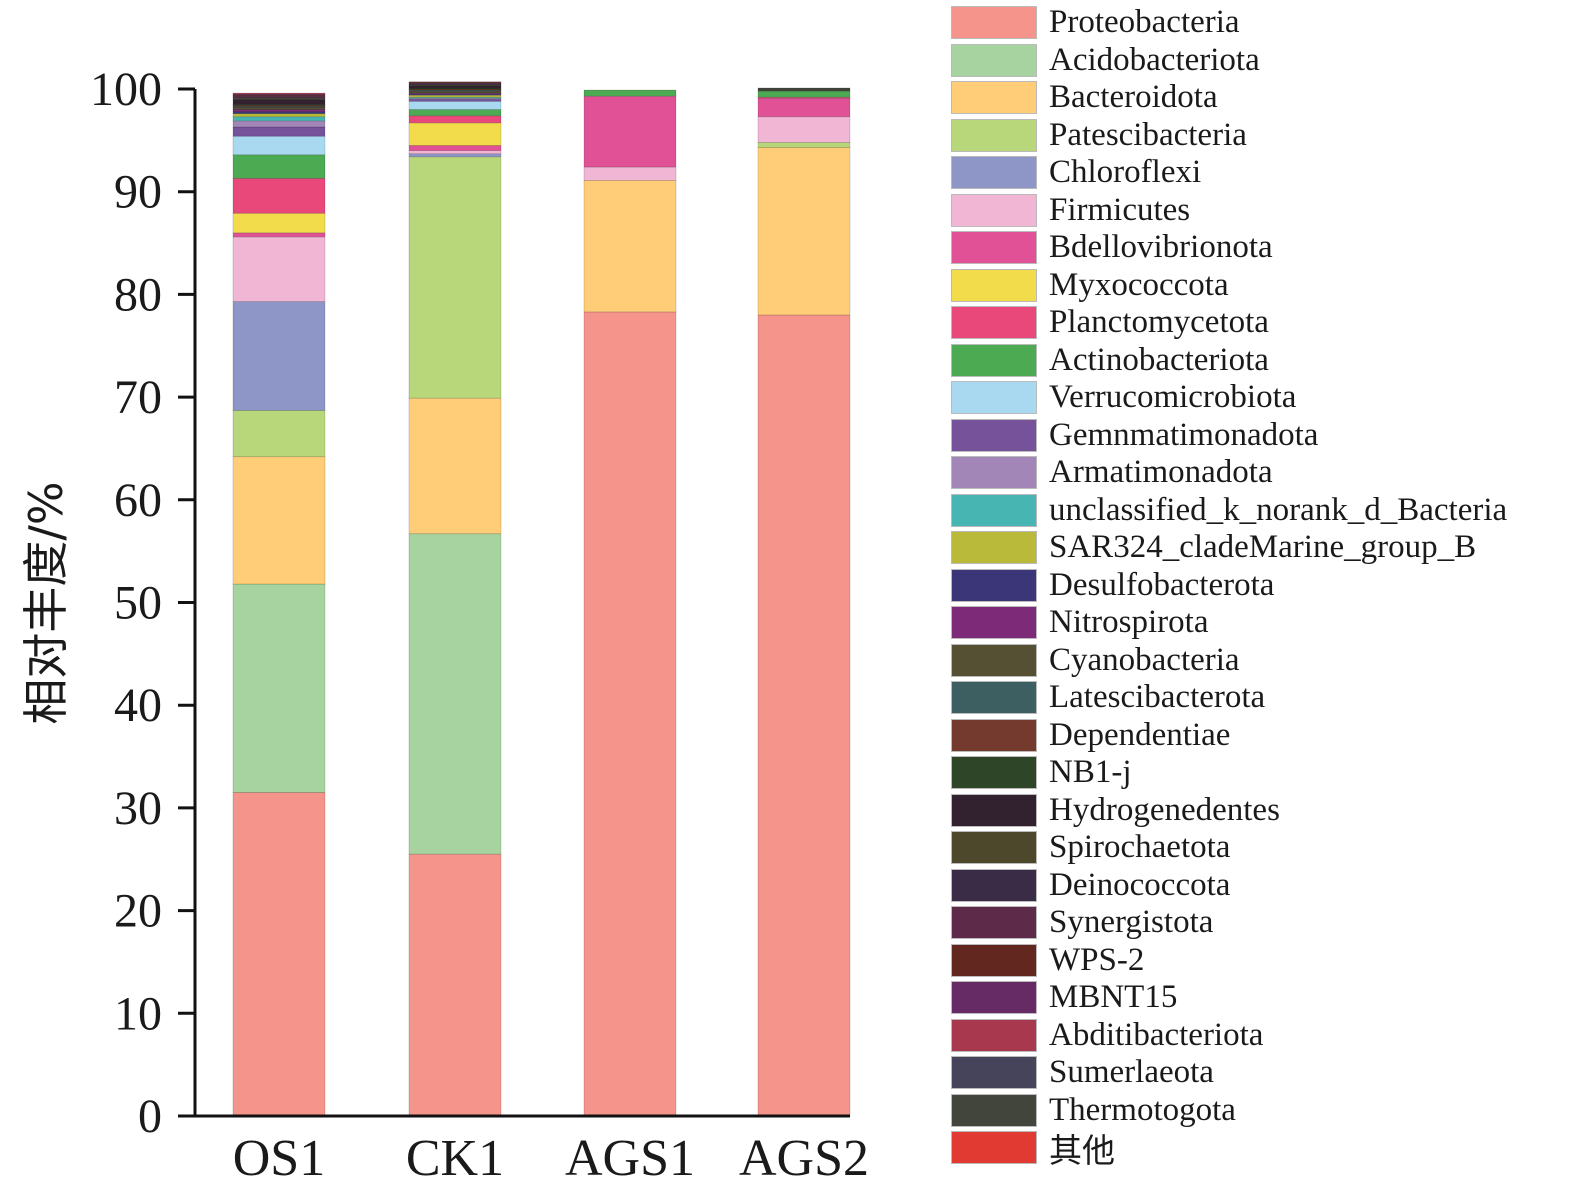 This screenshot has height=1204, width=1577. Describe the element at coordinates (455, 105) in the screenshot. I see `bar-segment: CK1 · Verrucomicrobiota: 0.8%` at that location.